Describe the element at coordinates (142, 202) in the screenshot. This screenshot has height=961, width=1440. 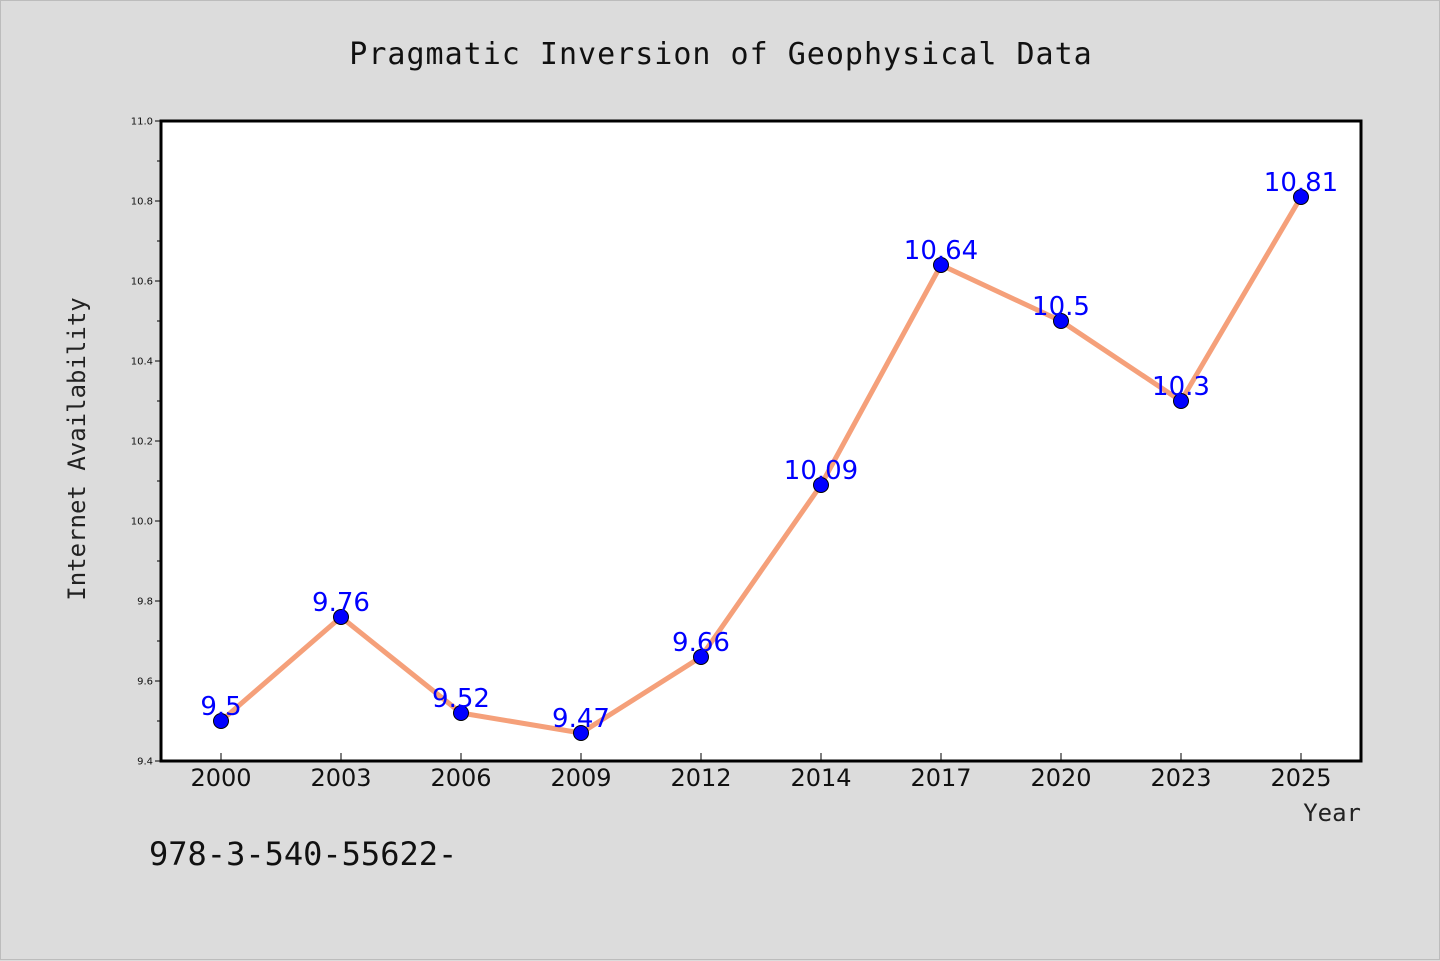
I see `y-tick-label: 10.8` at that location.